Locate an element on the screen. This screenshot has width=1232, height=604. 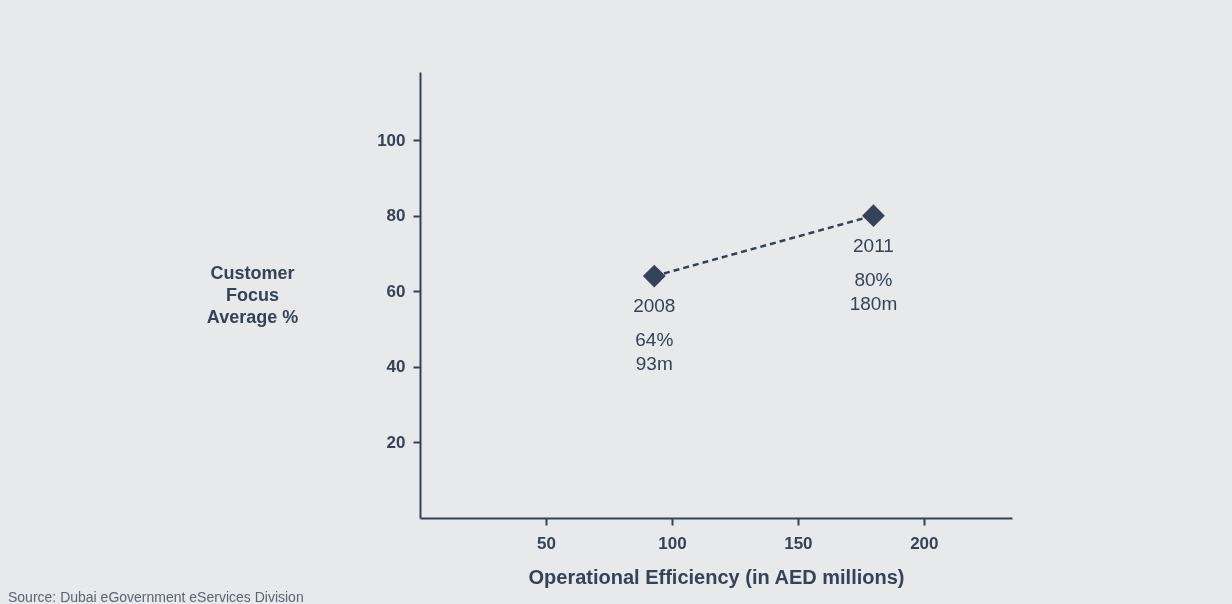
x-tick-label: 50 is located at coordinates (546, 543).